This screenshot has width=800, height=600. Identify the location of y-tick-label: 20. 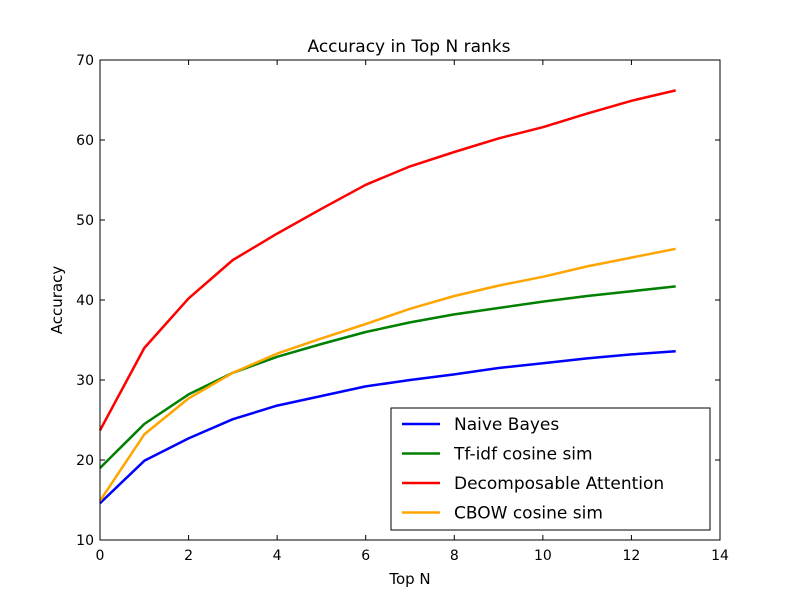
(85, 461).